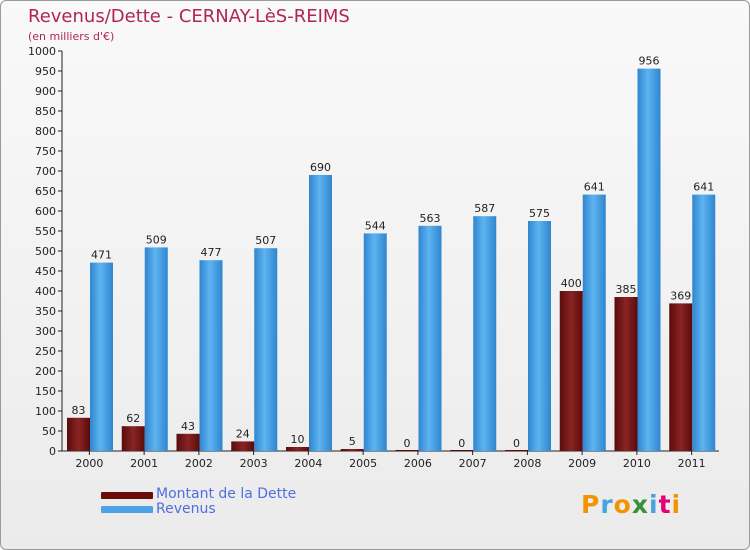 This screenshot has width=750, height=550. I want to click on y-tick-label: 500, so click(45, 251).